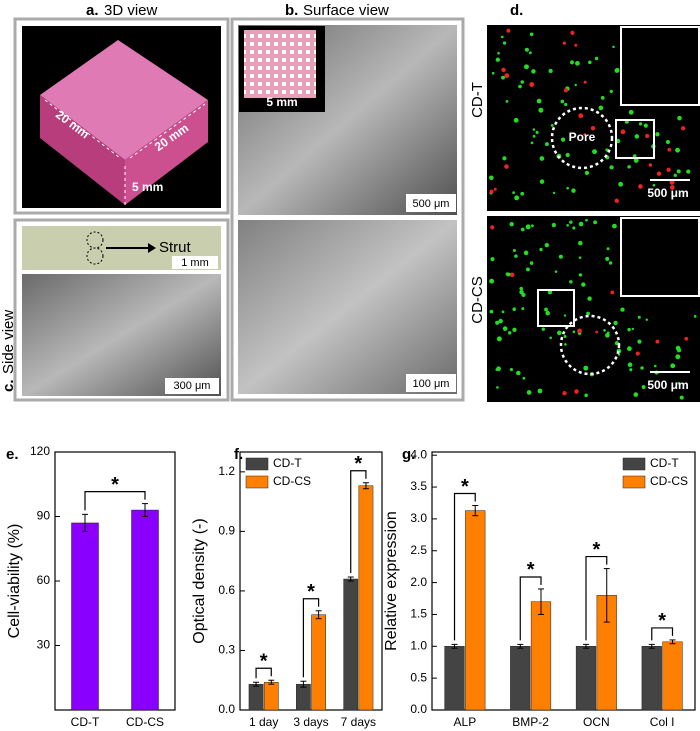 This screenshot has width=700, height=731. Describe the element at coordinates (408, 454) in the screenshot. I see `panel-label: g.` at that location.